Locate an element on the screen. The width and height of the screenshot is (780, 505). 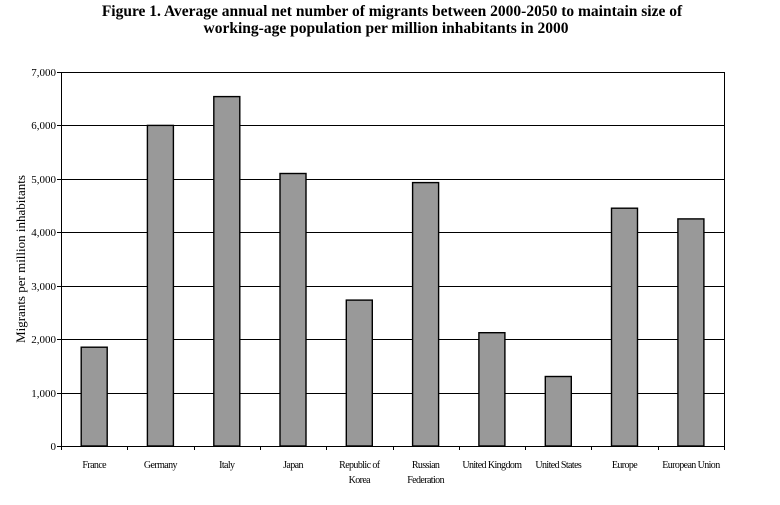
y-tick-labels: 0 1,000 2,000 3,000 4,000 5,000 6,000 7,000 is located at coordinates (43, 260).